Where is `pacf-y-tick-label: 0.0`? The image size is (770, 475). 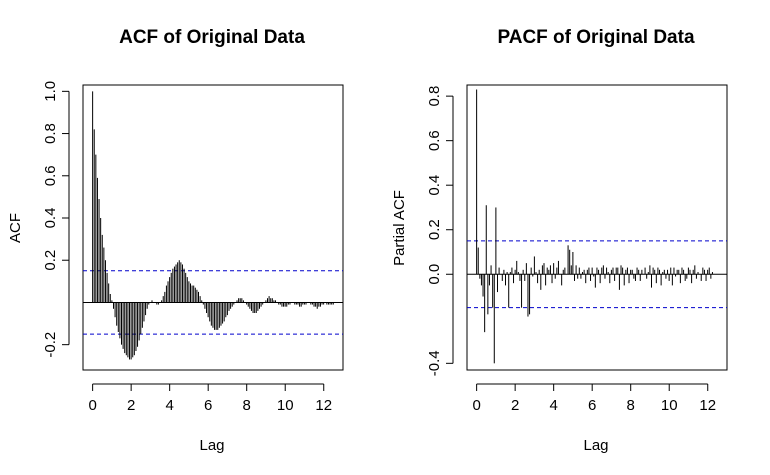 pacf-y-tick-label: 0.0 is located at coordinates (434, 274).